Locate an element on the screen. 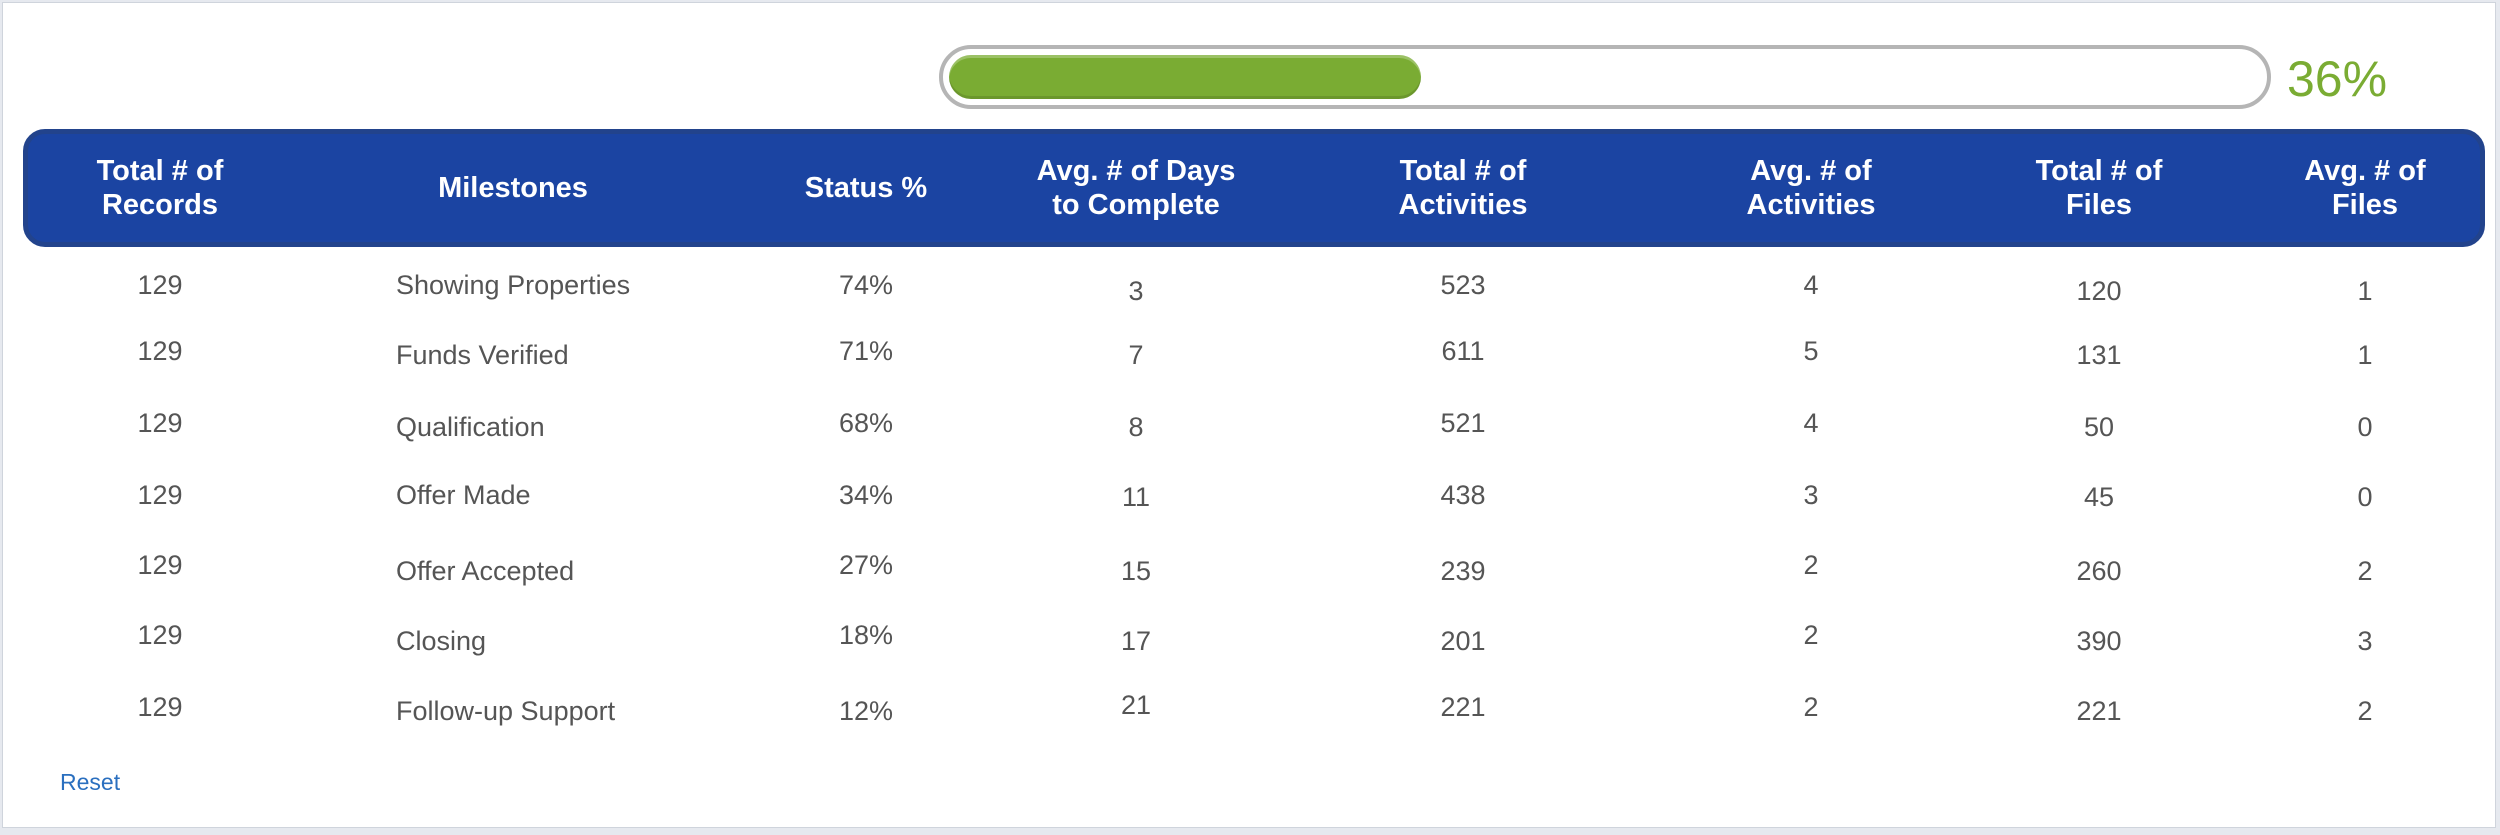  table-cell: 523 is located at coordinates (1463, 285).